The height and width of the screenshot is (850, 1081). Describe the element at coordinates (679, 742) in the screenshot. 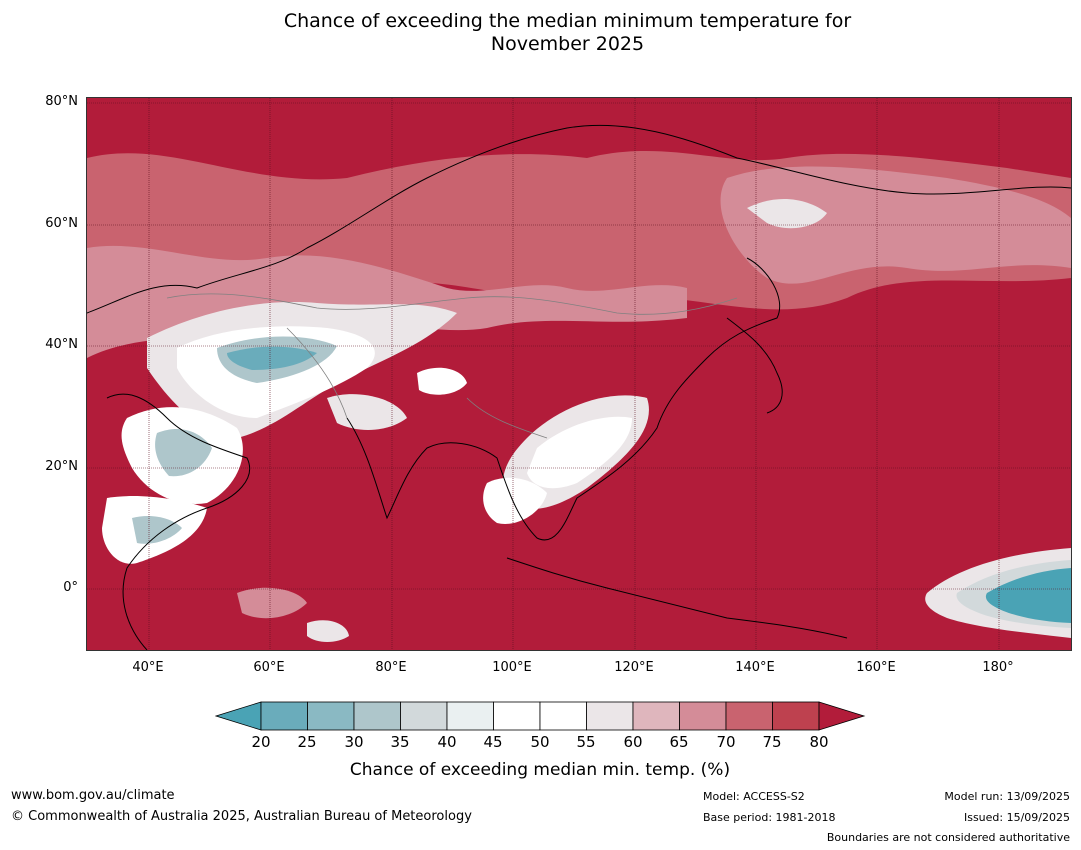

I see `colorbar-tick-65: 65` at that location.